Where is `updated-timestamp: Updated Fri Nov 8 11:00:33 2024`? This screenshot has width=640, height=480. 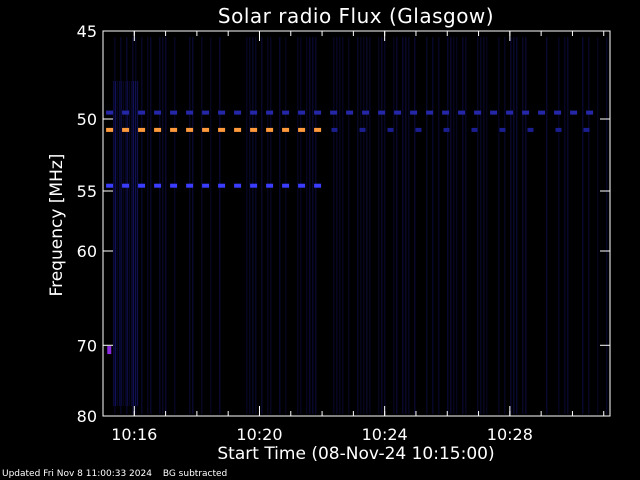 updated-timestamp: Updated Fri Nov 8 11:00:33 2024 is located at coordinates (77, 474).